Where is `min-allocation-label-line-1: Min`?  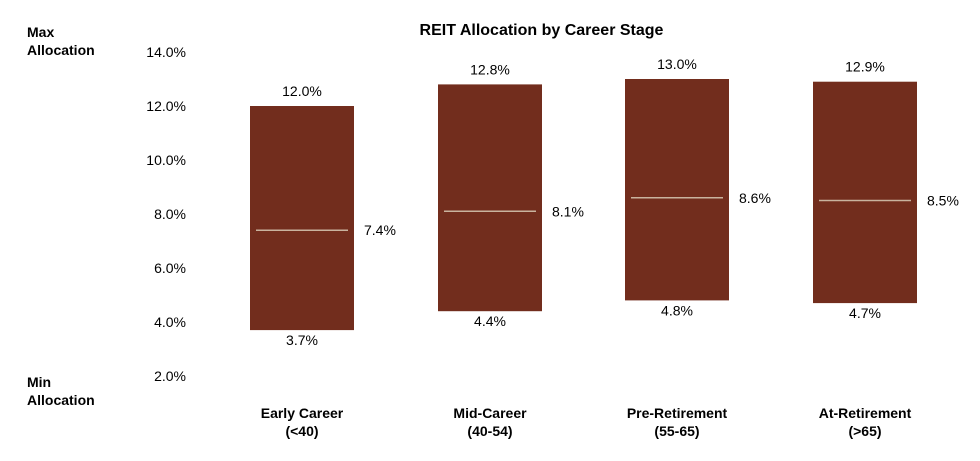 min-allocation-label-line-1: Min is located at coordinates (39, 382).